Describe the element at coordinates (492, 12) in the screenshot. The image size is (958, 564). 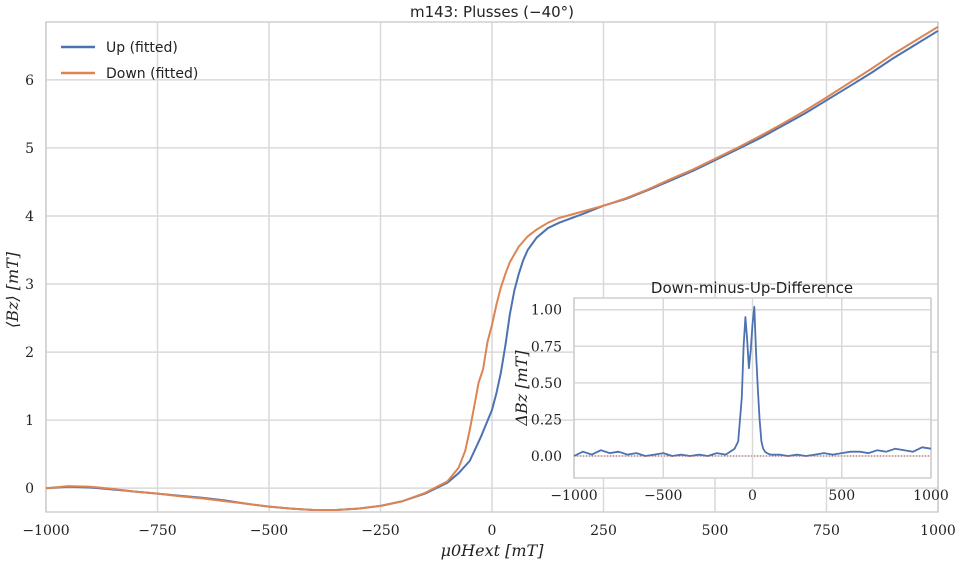
I see `main-chart-title: m143: Plusses (−40°)` at that location.